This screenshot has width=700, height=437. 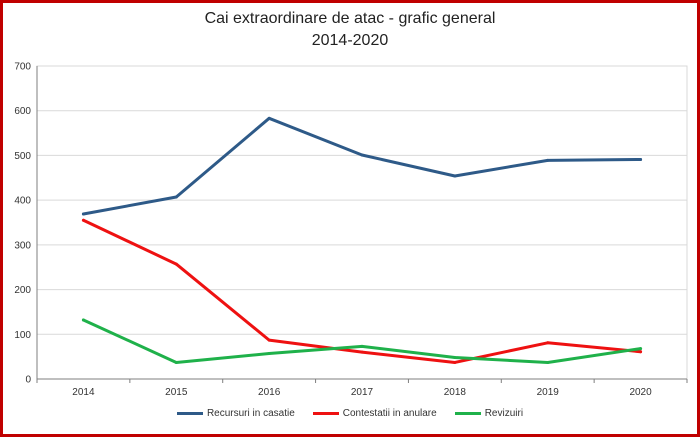 What do you see at coordinates (548, 392) in the screenshot?
I see `x-tick-label: 2019` at bounding box center [548, 392].